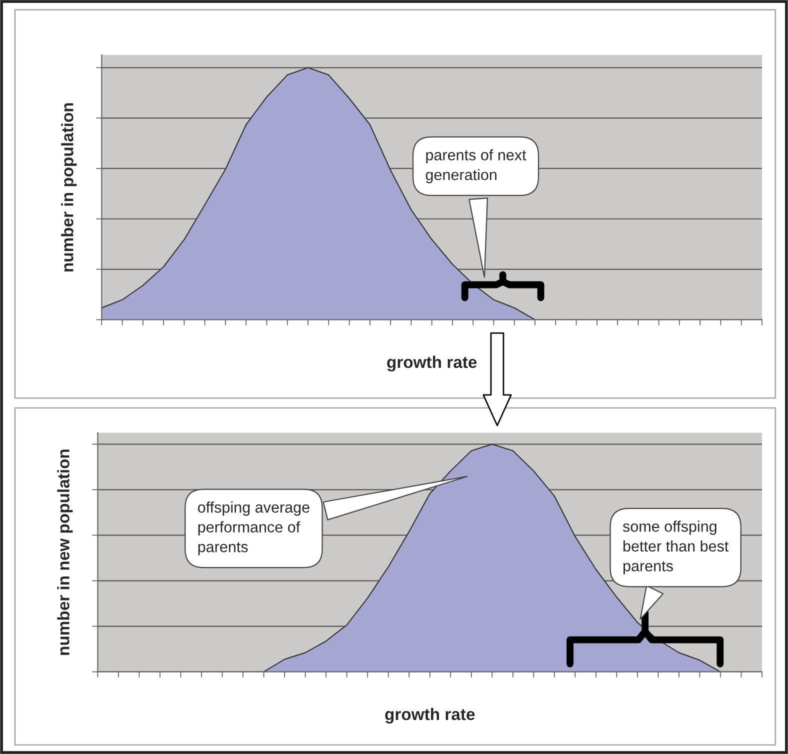 This screenshot has height=754, width=788. Describe the element at coordinates (254, 529) in the screenshot. I see `annotation: offsping average performance of parents` at that location.